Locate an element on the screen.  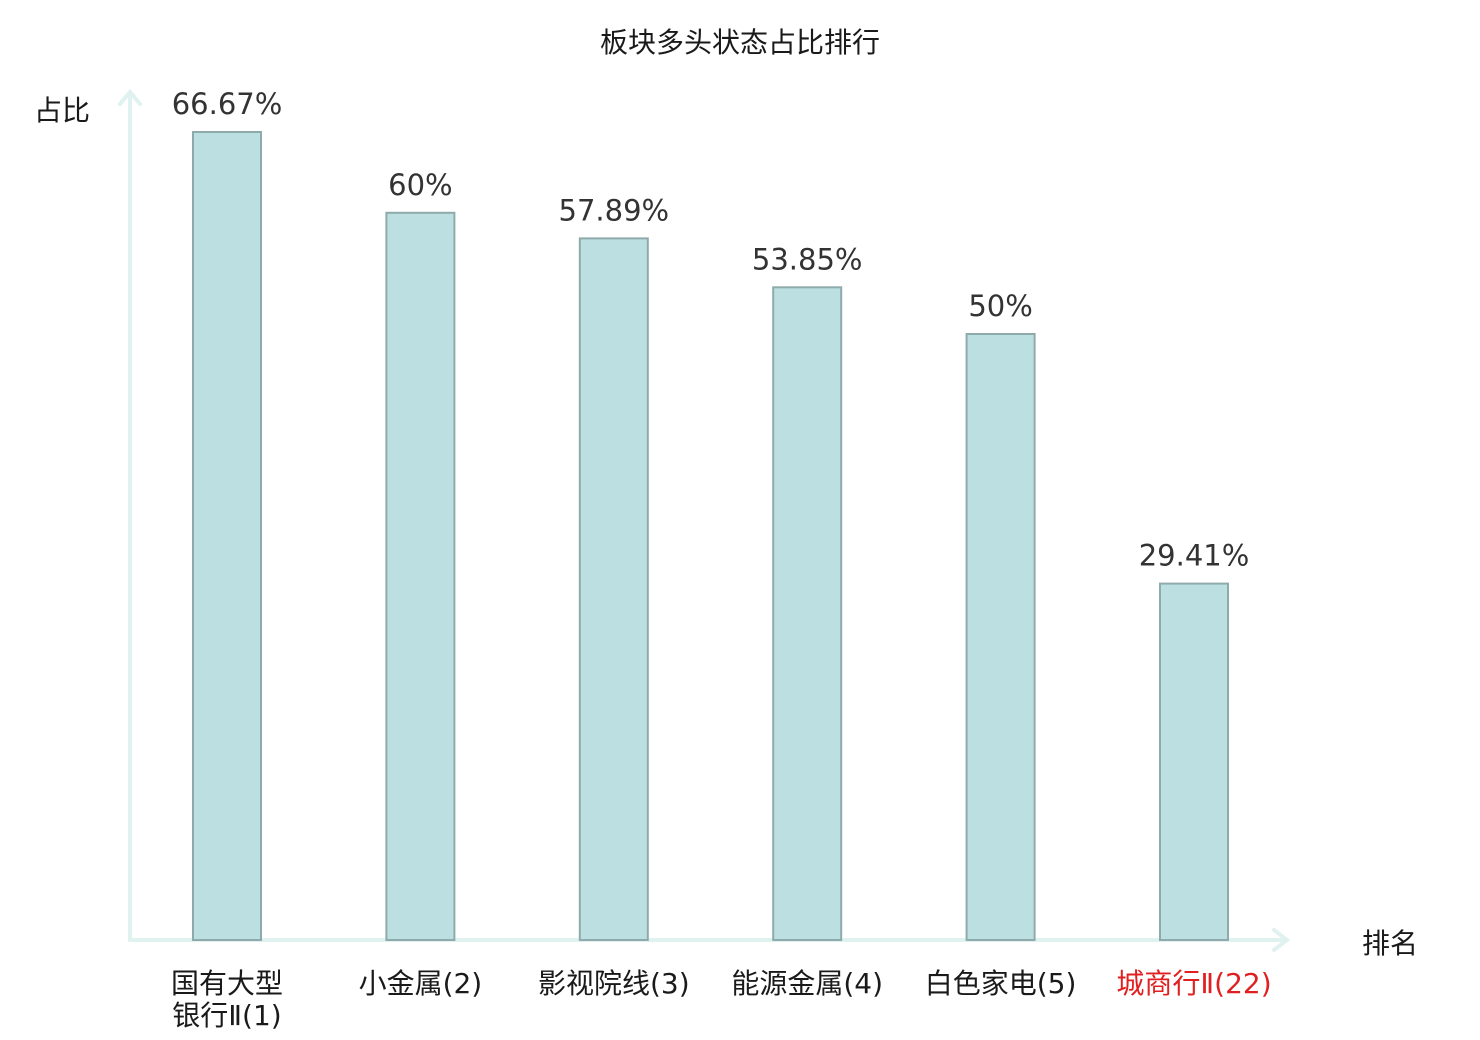
category-label-4-line-0: 白色家电(5) is located at coordinates (1001, 983).